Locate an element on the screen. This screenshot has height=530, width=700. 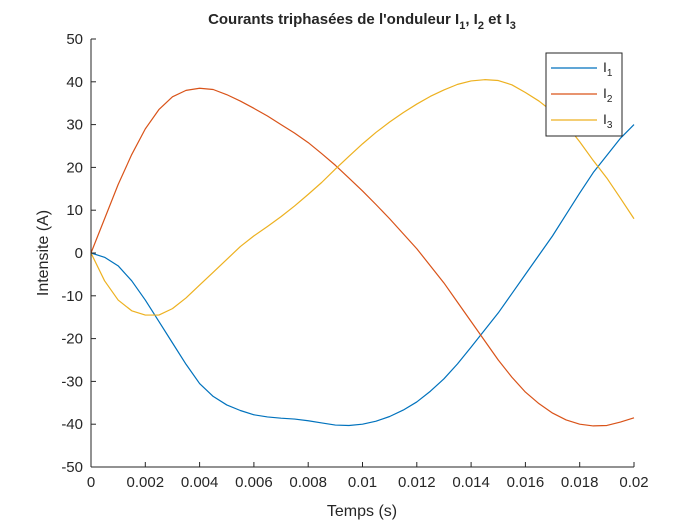
x-tick-label: 0.014 is located at coordinates (471, 482).